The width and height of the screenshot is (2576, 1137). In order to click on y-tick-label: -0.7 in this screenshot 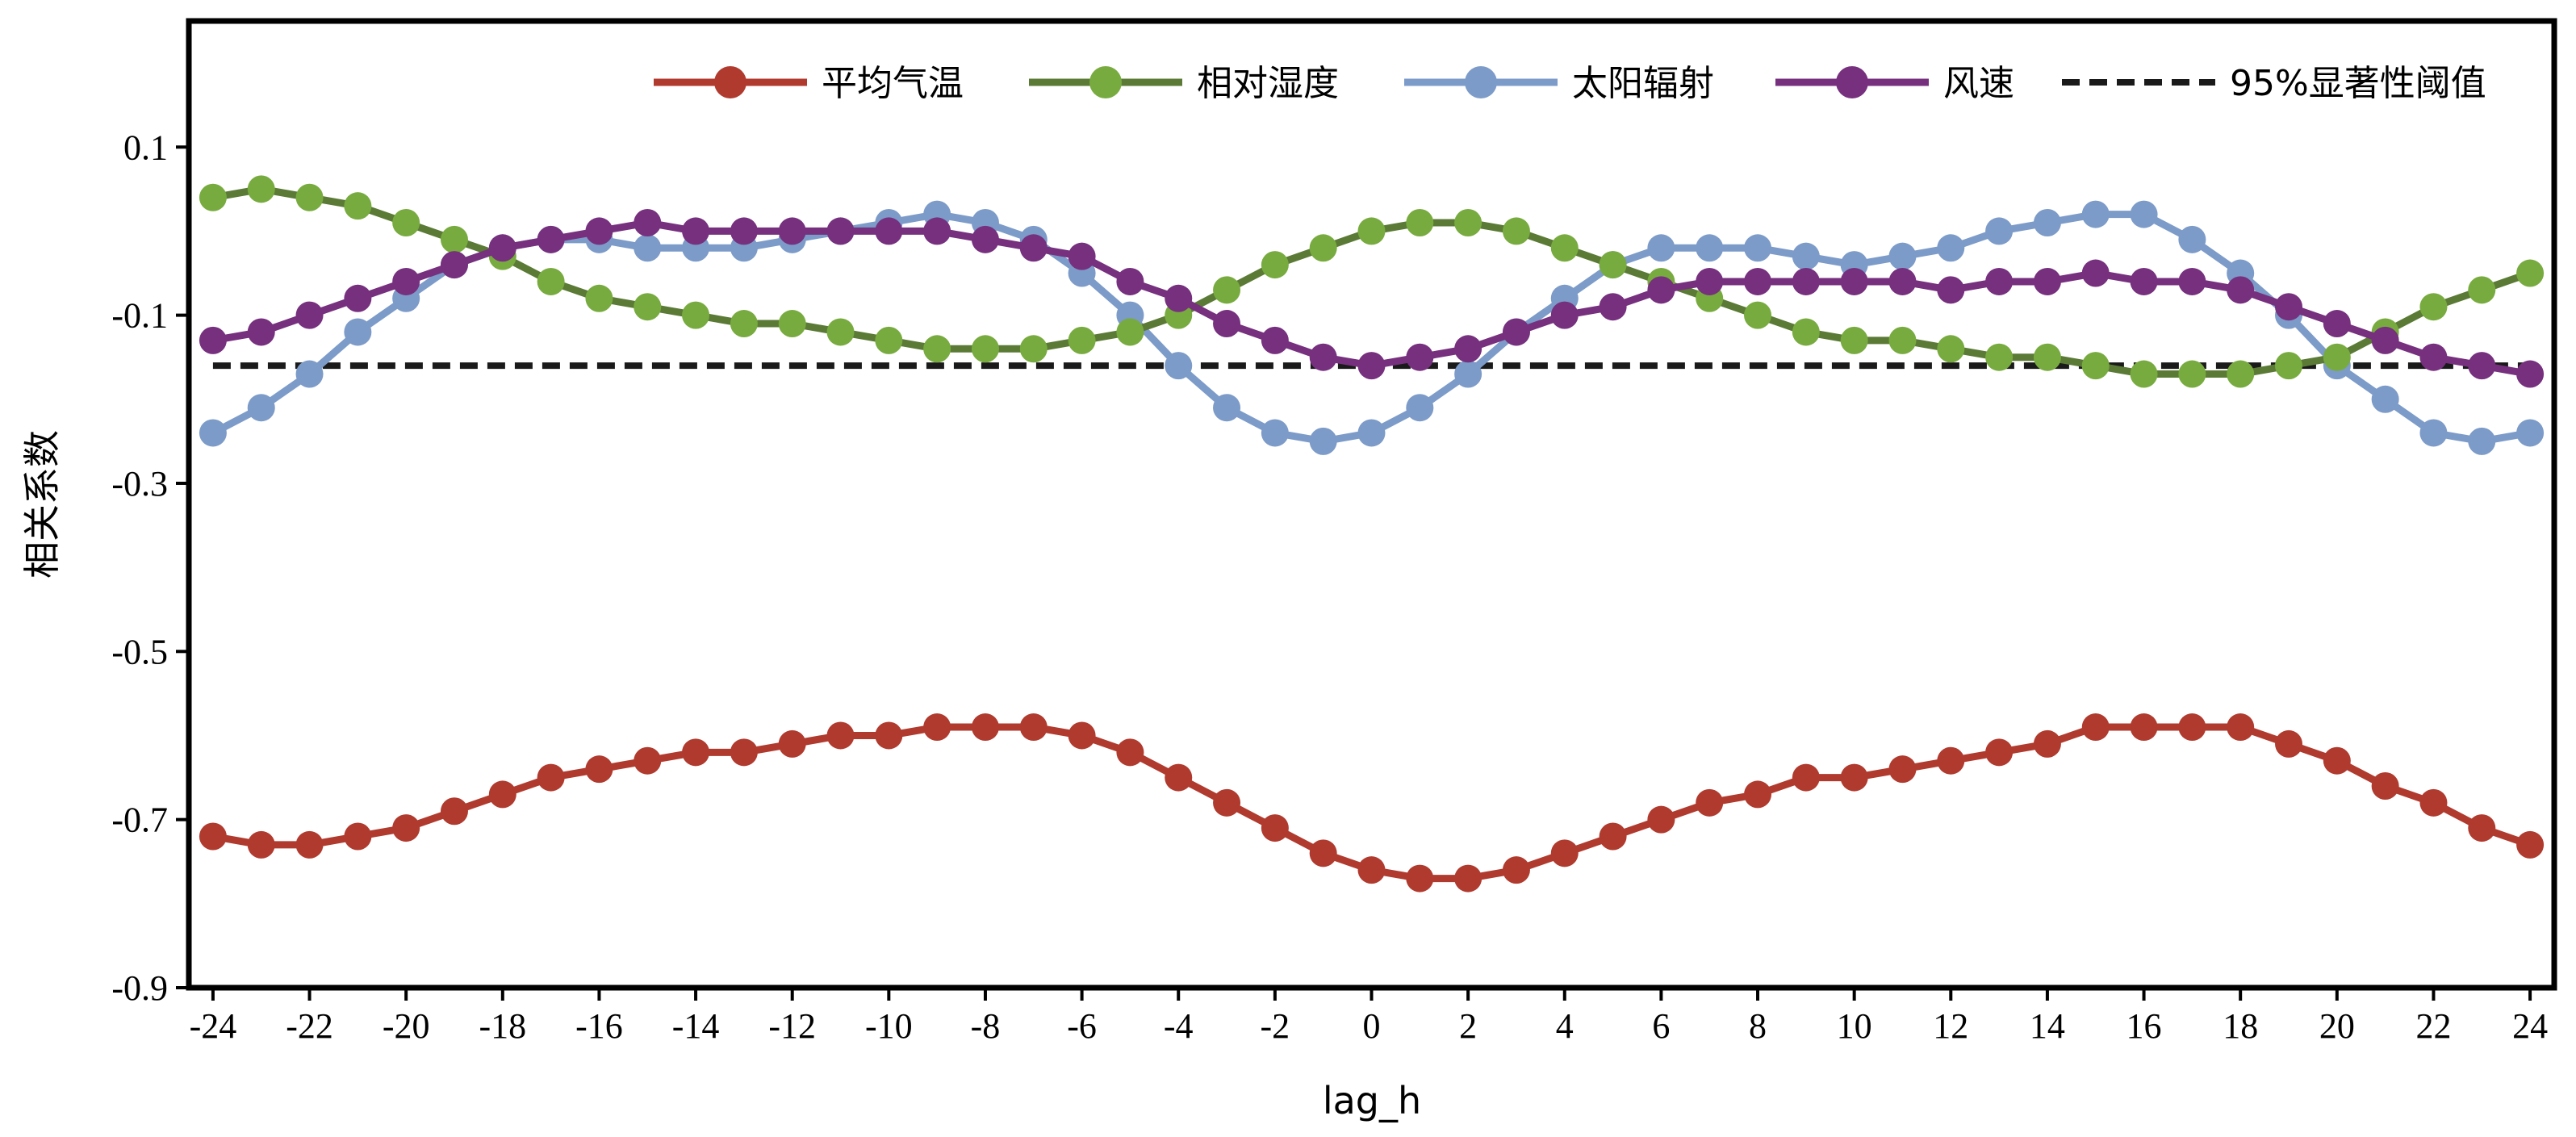, I will do `click(139, 820)`.